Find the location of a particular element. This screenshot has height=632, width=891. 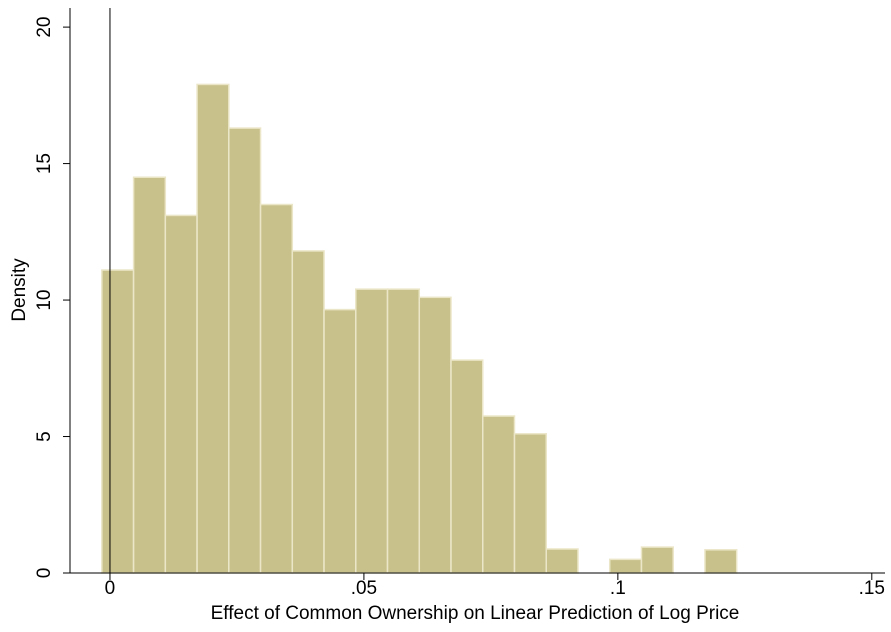

y-tick-label: 15 is located at coordinates (44, 163).